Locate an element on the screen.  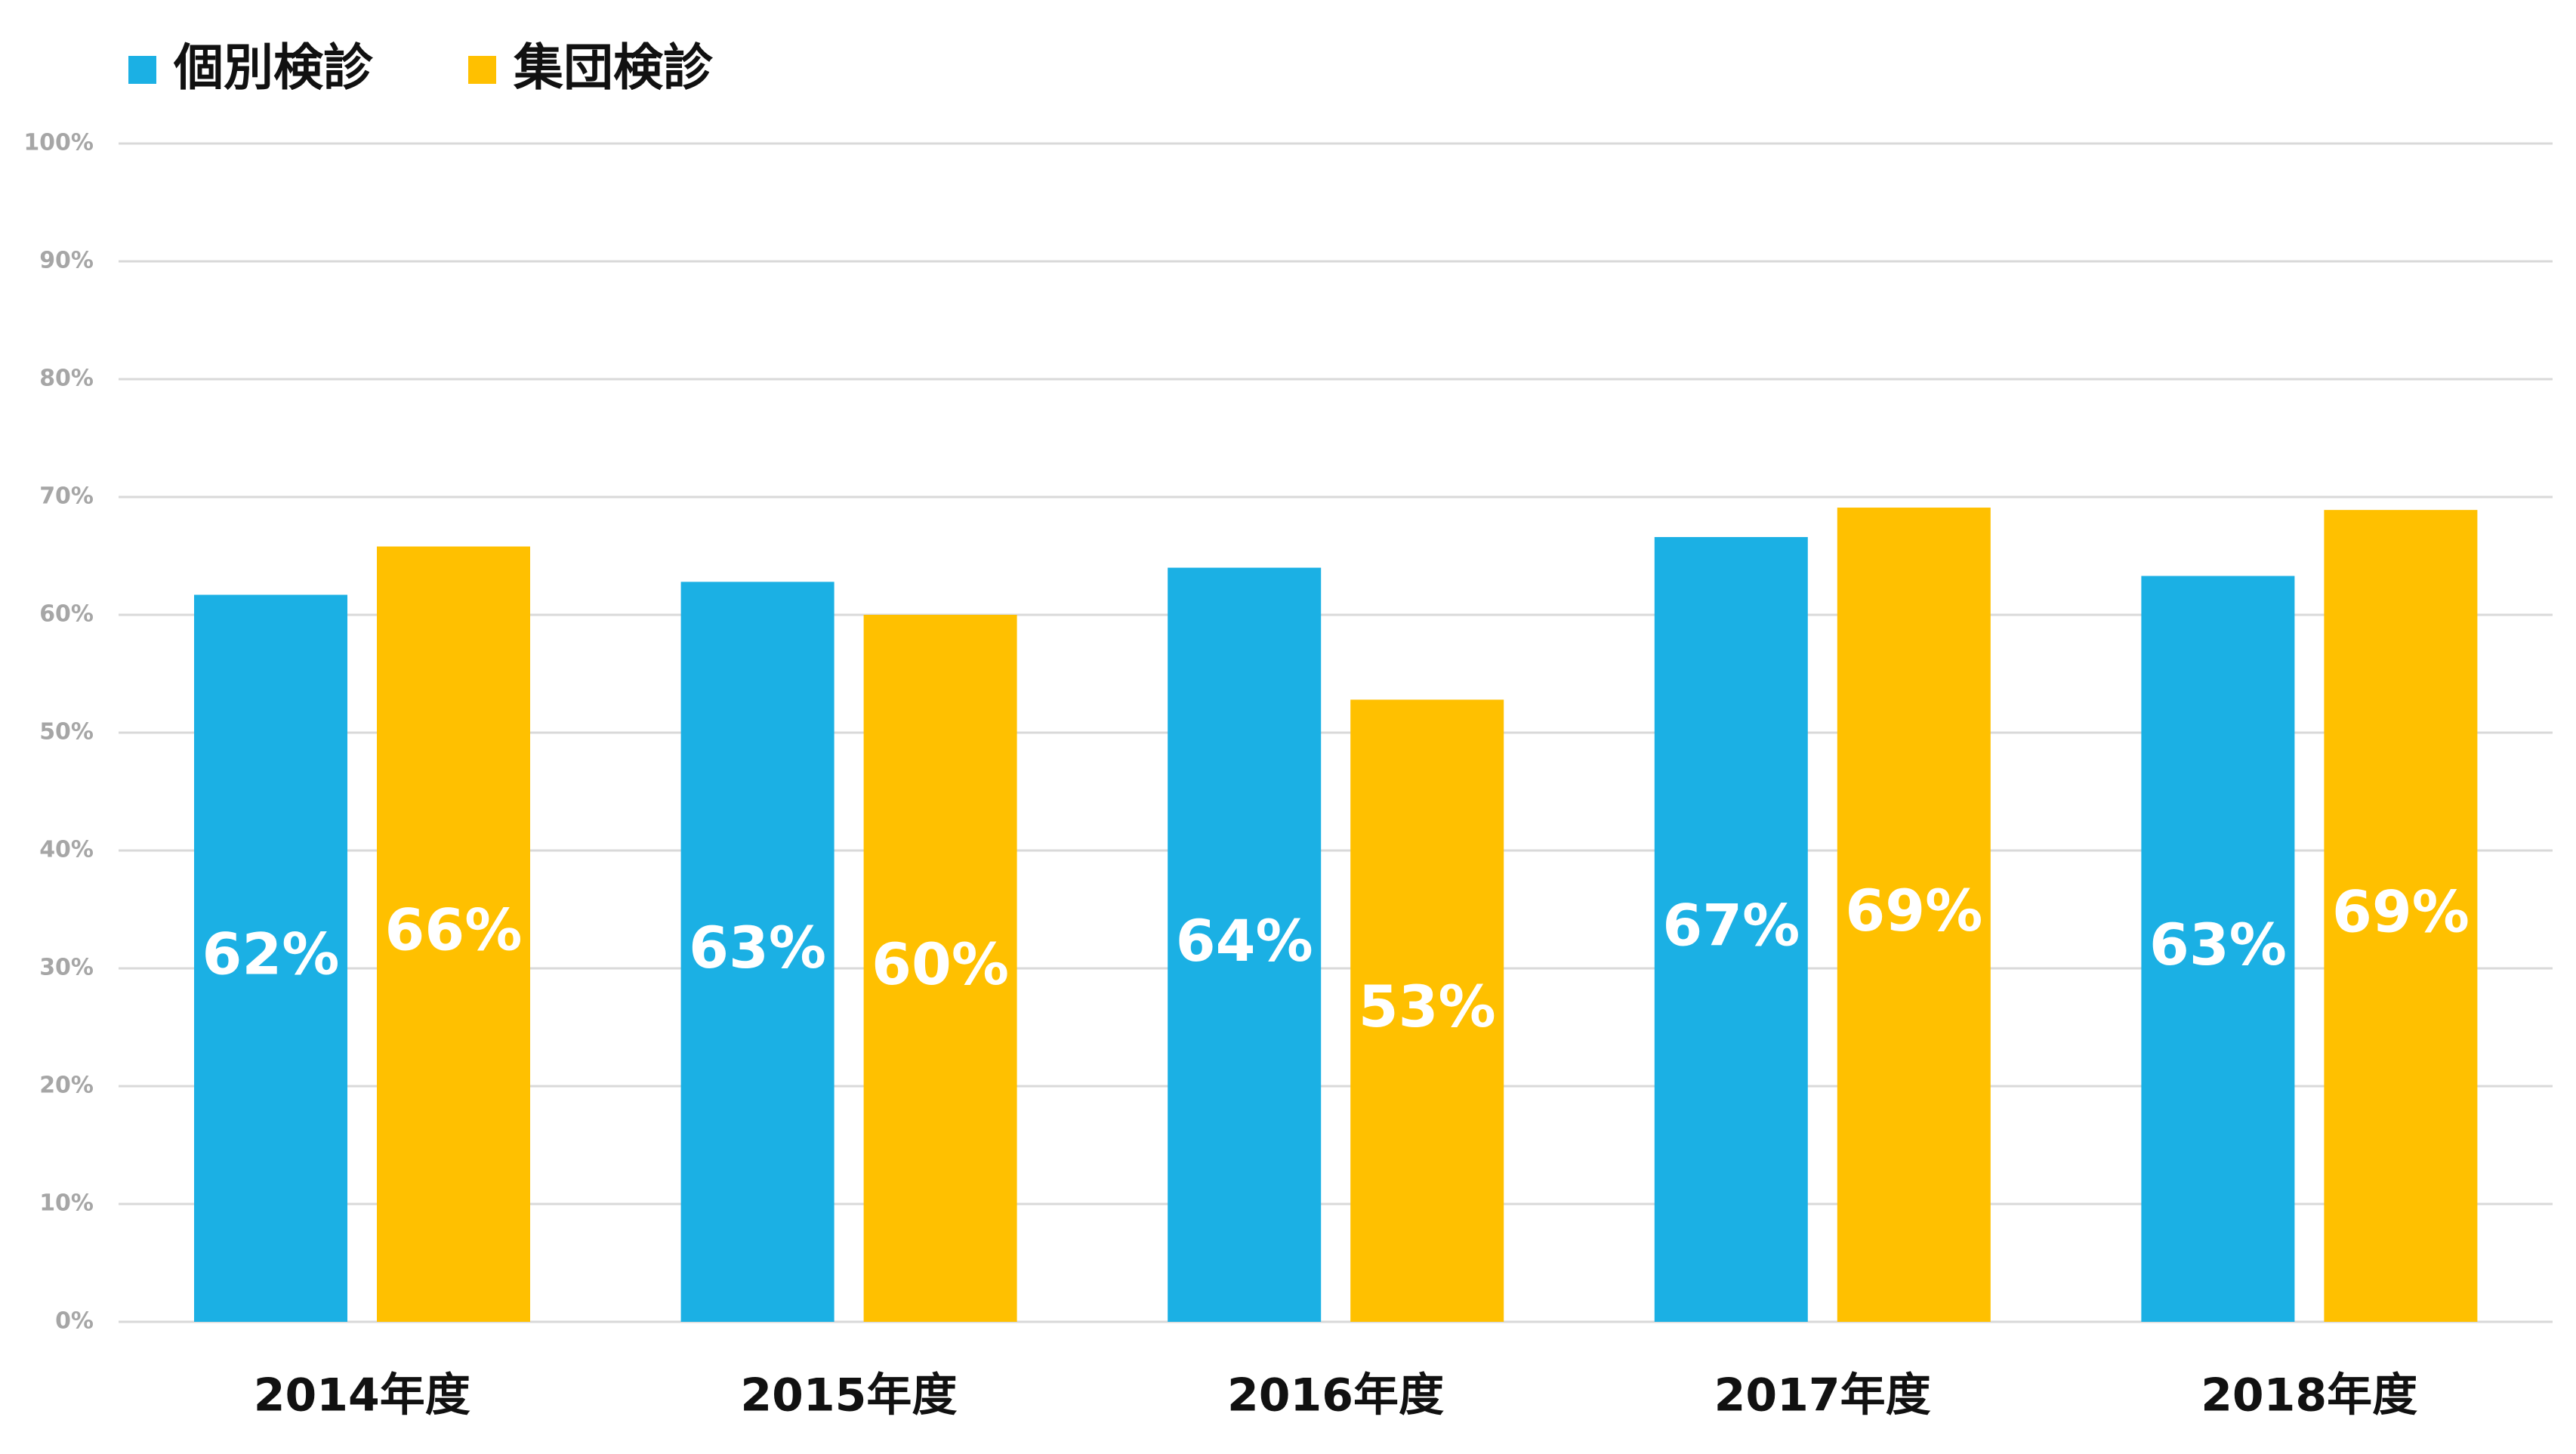
y-tick-label: 100% is located at coordinates (58, 143).